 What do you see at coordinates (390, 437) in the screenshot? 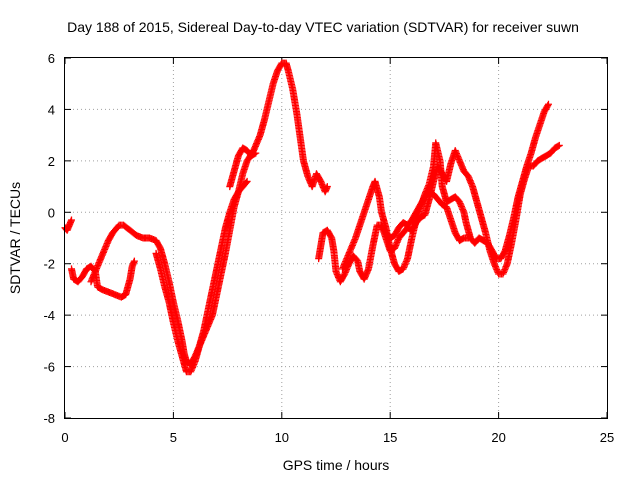
I see `x-tick-label: 15` at bounding box center [390, 437].